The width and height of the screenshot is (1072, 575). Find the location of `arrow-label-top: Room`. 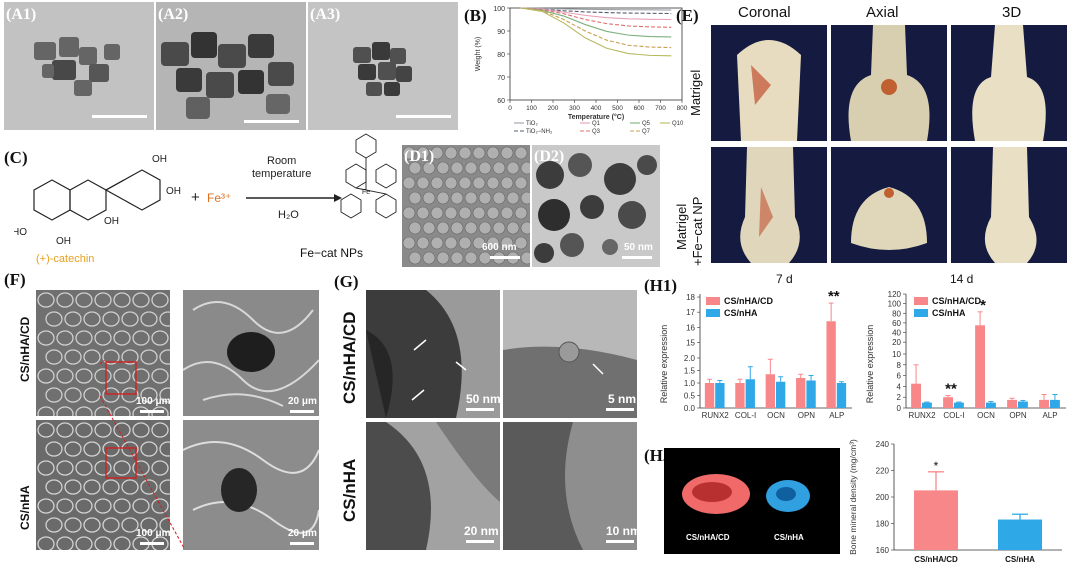

arrow-label-top: Room is located at coordinates (281, 161).